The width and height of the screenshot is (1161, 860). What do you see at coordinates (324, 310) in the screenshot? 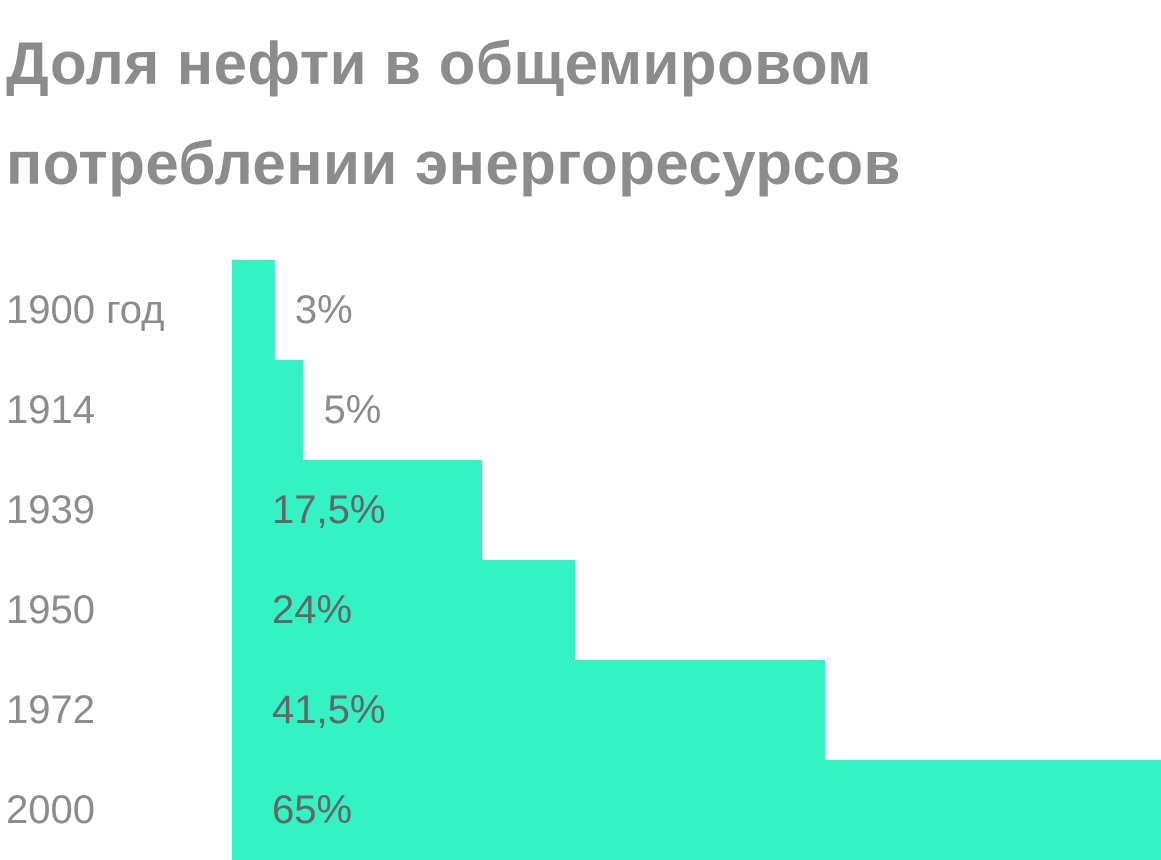
I see `value-label-0: 3%` at bounding box center [324, 310].